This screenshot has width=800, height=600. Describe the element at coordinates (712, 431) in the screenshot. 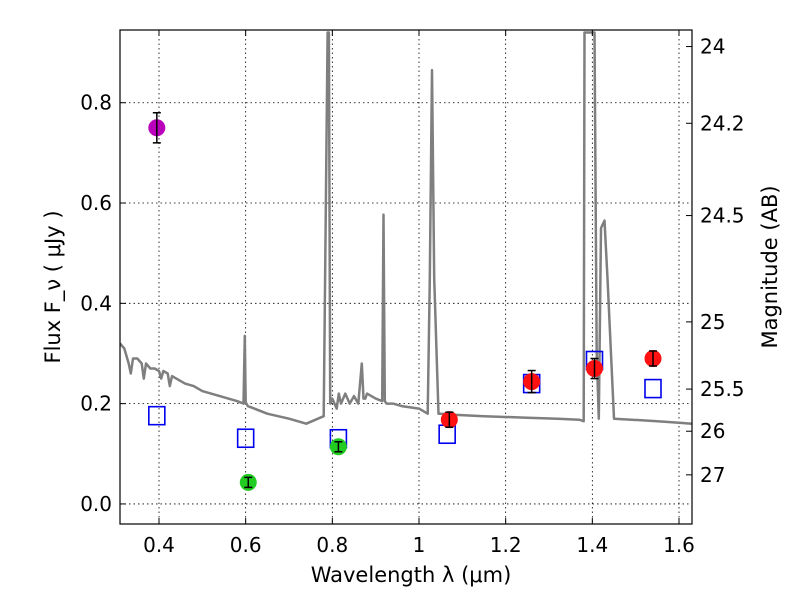

I see `y2-tick-label: 26` at that location.